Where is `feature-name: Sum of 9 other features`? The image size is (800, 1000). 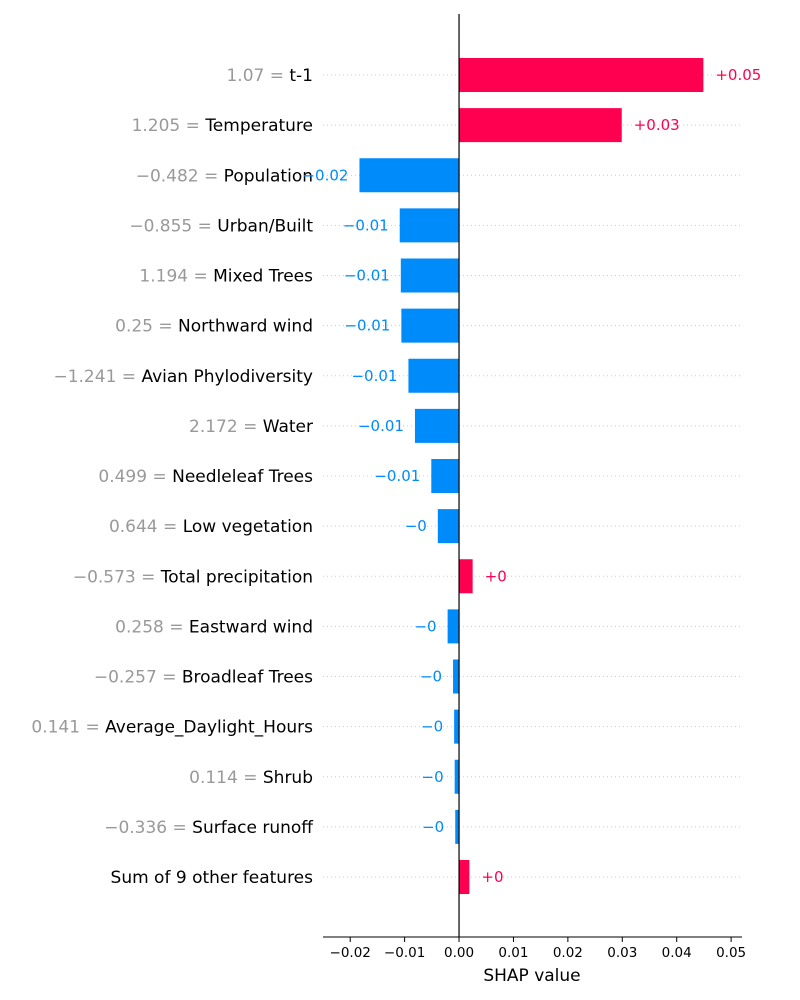 feature-name: Sum of 9 other features is located at coordinates (212, 878).